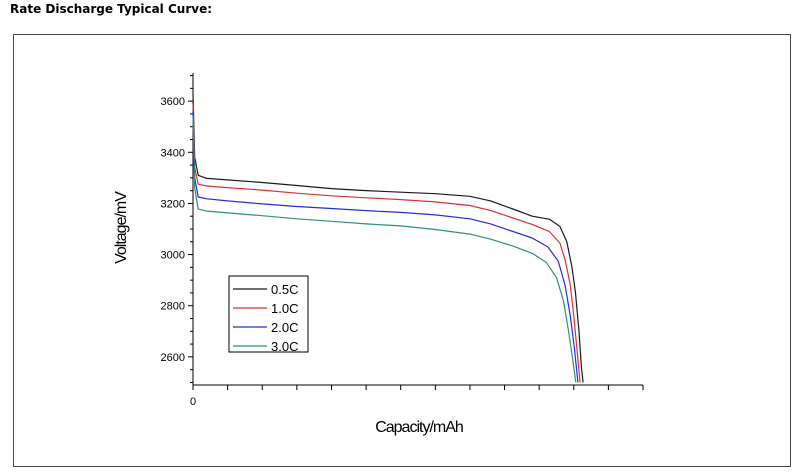 This screenshot has height=475, width=800. I want to click on legend: 0.5C 1.0C 2.0C 3.0C, so click(268, 314).